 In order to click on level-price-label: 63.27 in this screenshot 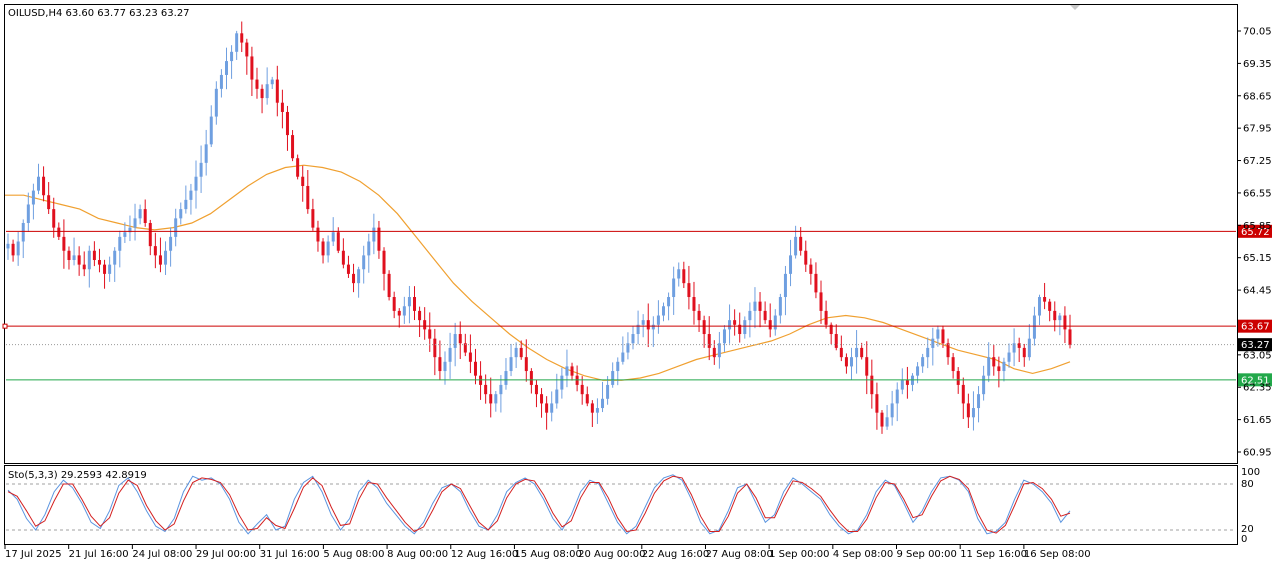, I will do `click(1255, 345)`.